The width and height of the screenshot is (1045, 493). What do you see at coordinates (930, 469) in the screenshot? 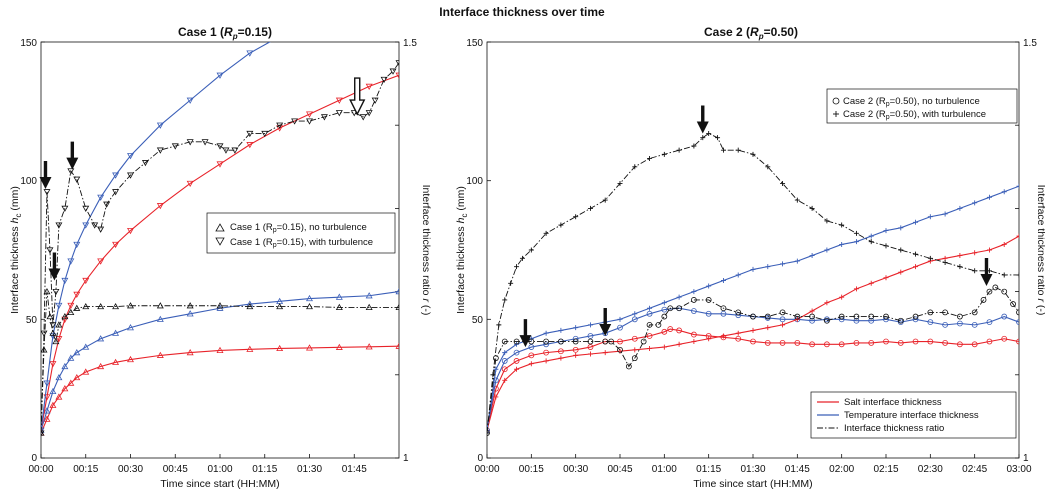
I see `x-tick-label: 02:30` at bounding box center [930, 469].